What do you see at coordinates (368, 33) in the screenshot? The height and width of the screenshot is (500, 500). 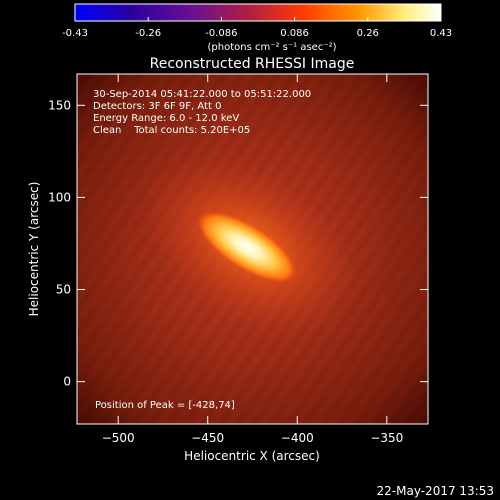 I see `colorbar-tick-label: 0.26` at bounding box center [368, 33].